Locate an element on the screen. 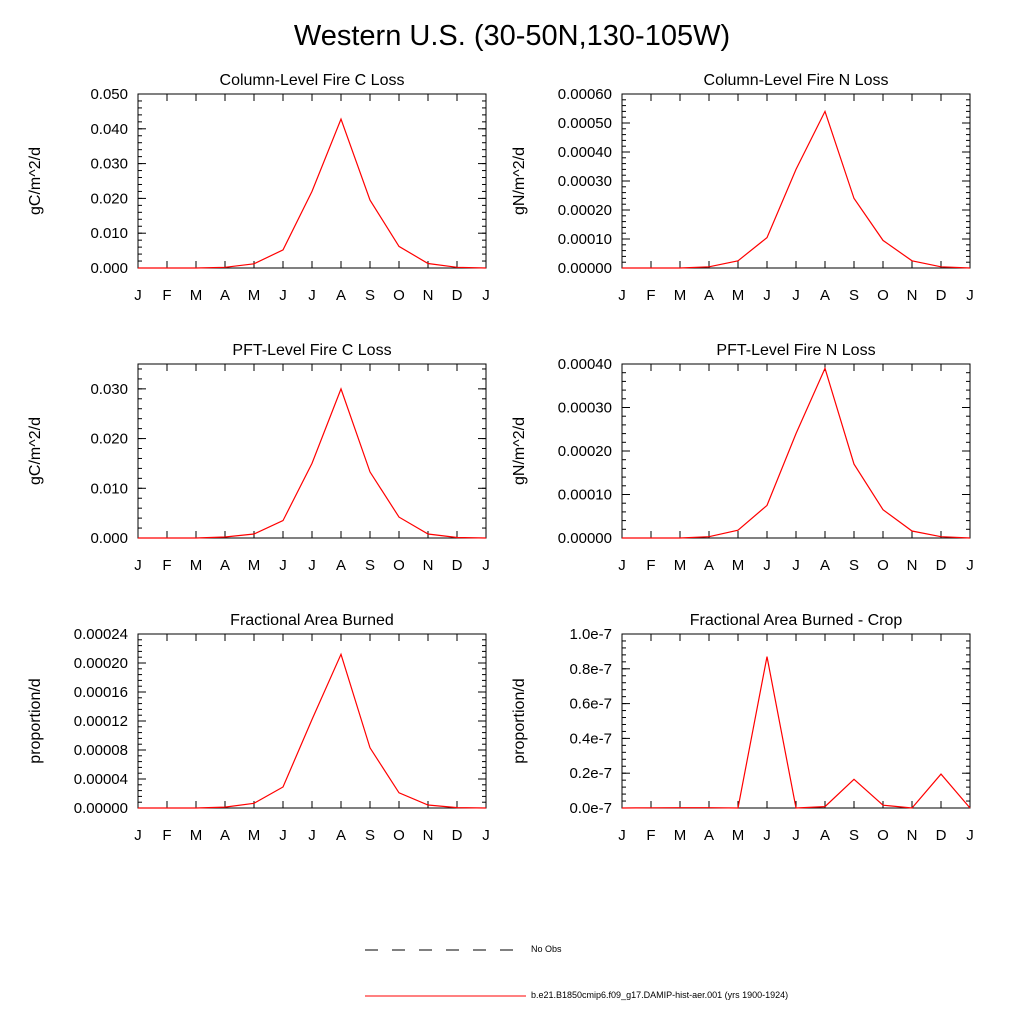 This screenshot has width=1024, height=1024. y-tick-label: 0.00010 is located at coordinates (585, 239).